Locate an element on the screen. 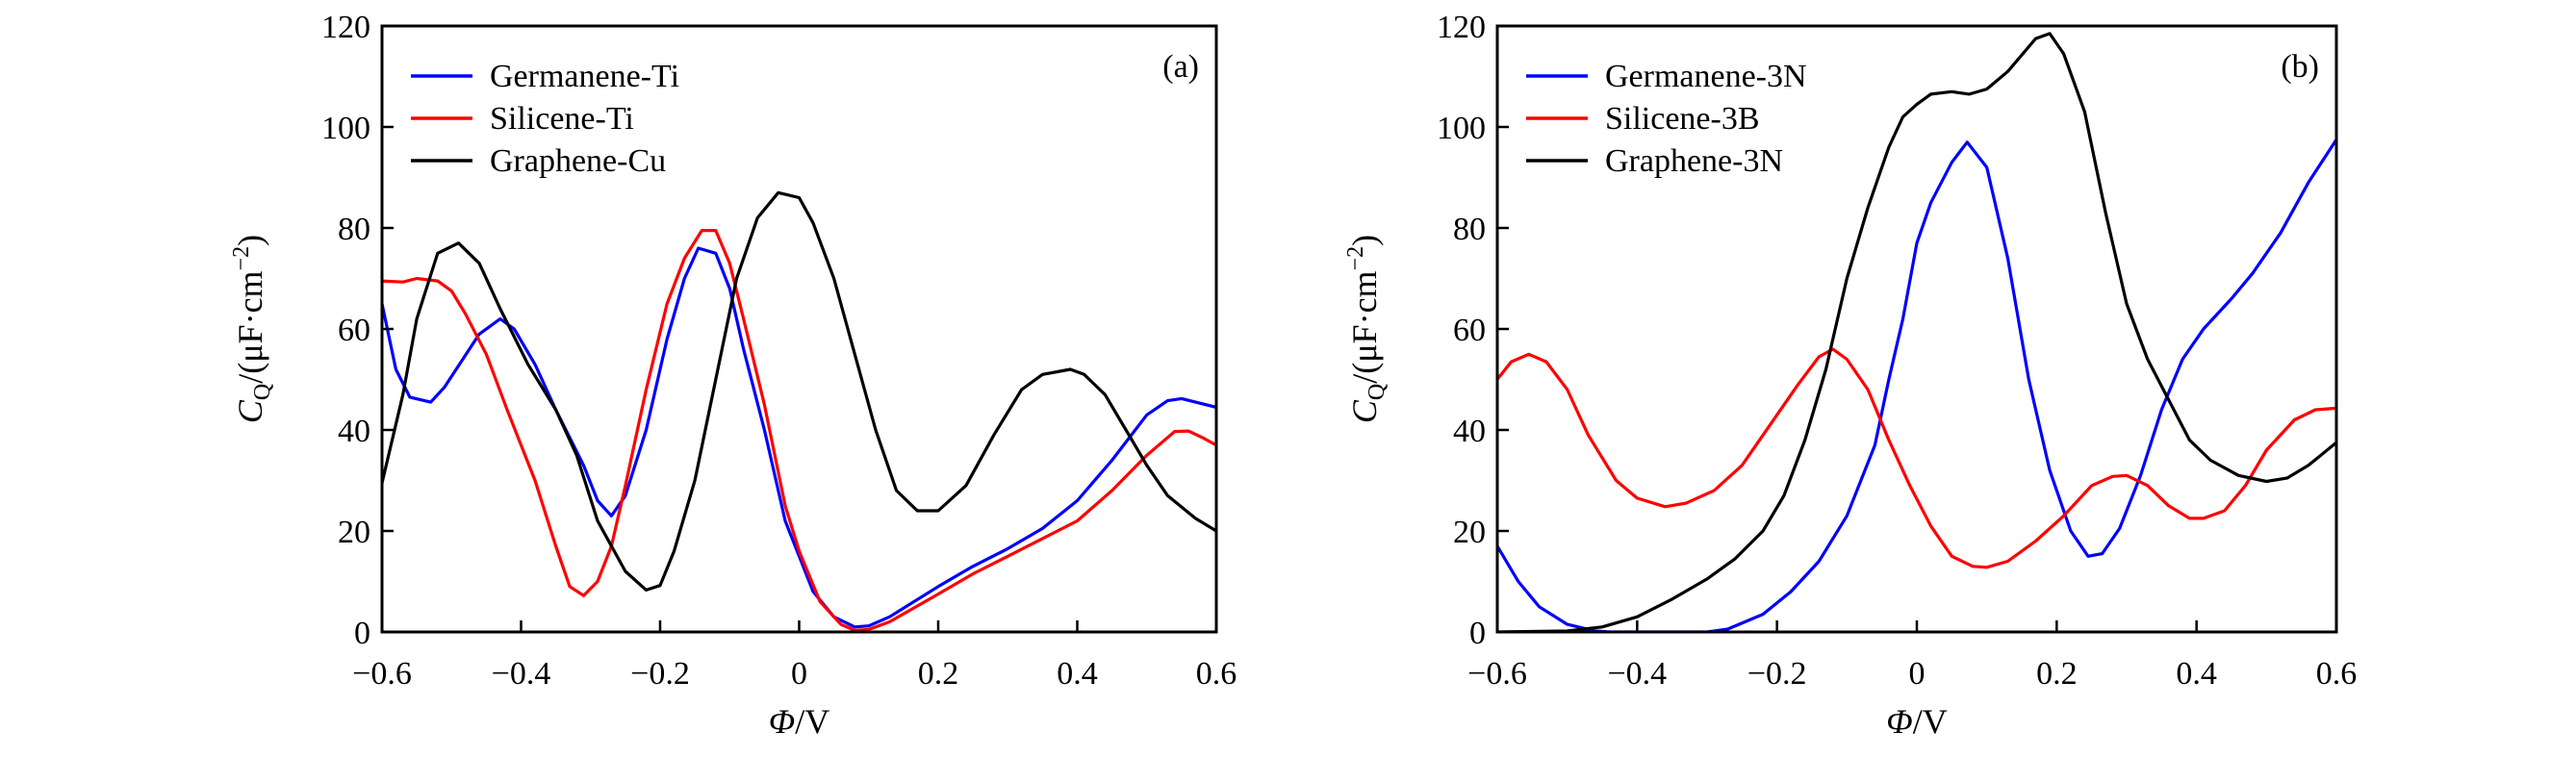  legend-label: Graphene-3N is located at coordinates (1694, 161).